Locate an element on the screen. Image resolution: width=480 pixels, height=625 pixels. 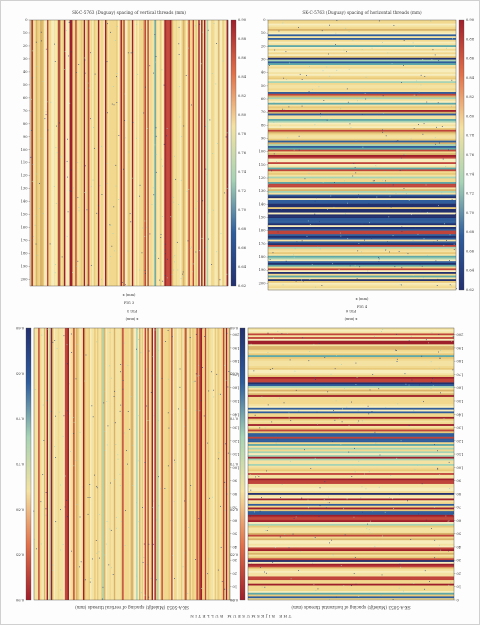
y-tick-label: 80 is located at coordinates (234, 494).